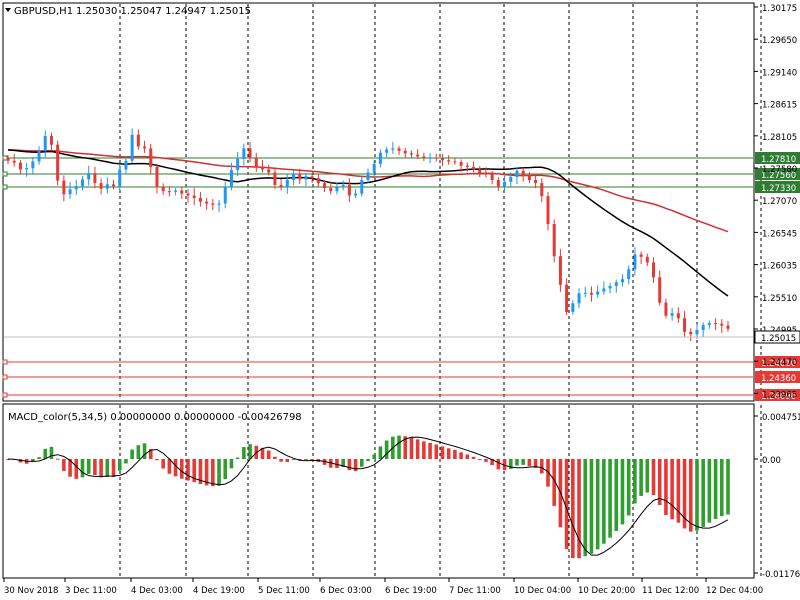 This screenshot has height=600, width=800. Describe the element at coordinates (779, 9) in the screenshot. I see `price-tick-label: 1.30175` at that location.